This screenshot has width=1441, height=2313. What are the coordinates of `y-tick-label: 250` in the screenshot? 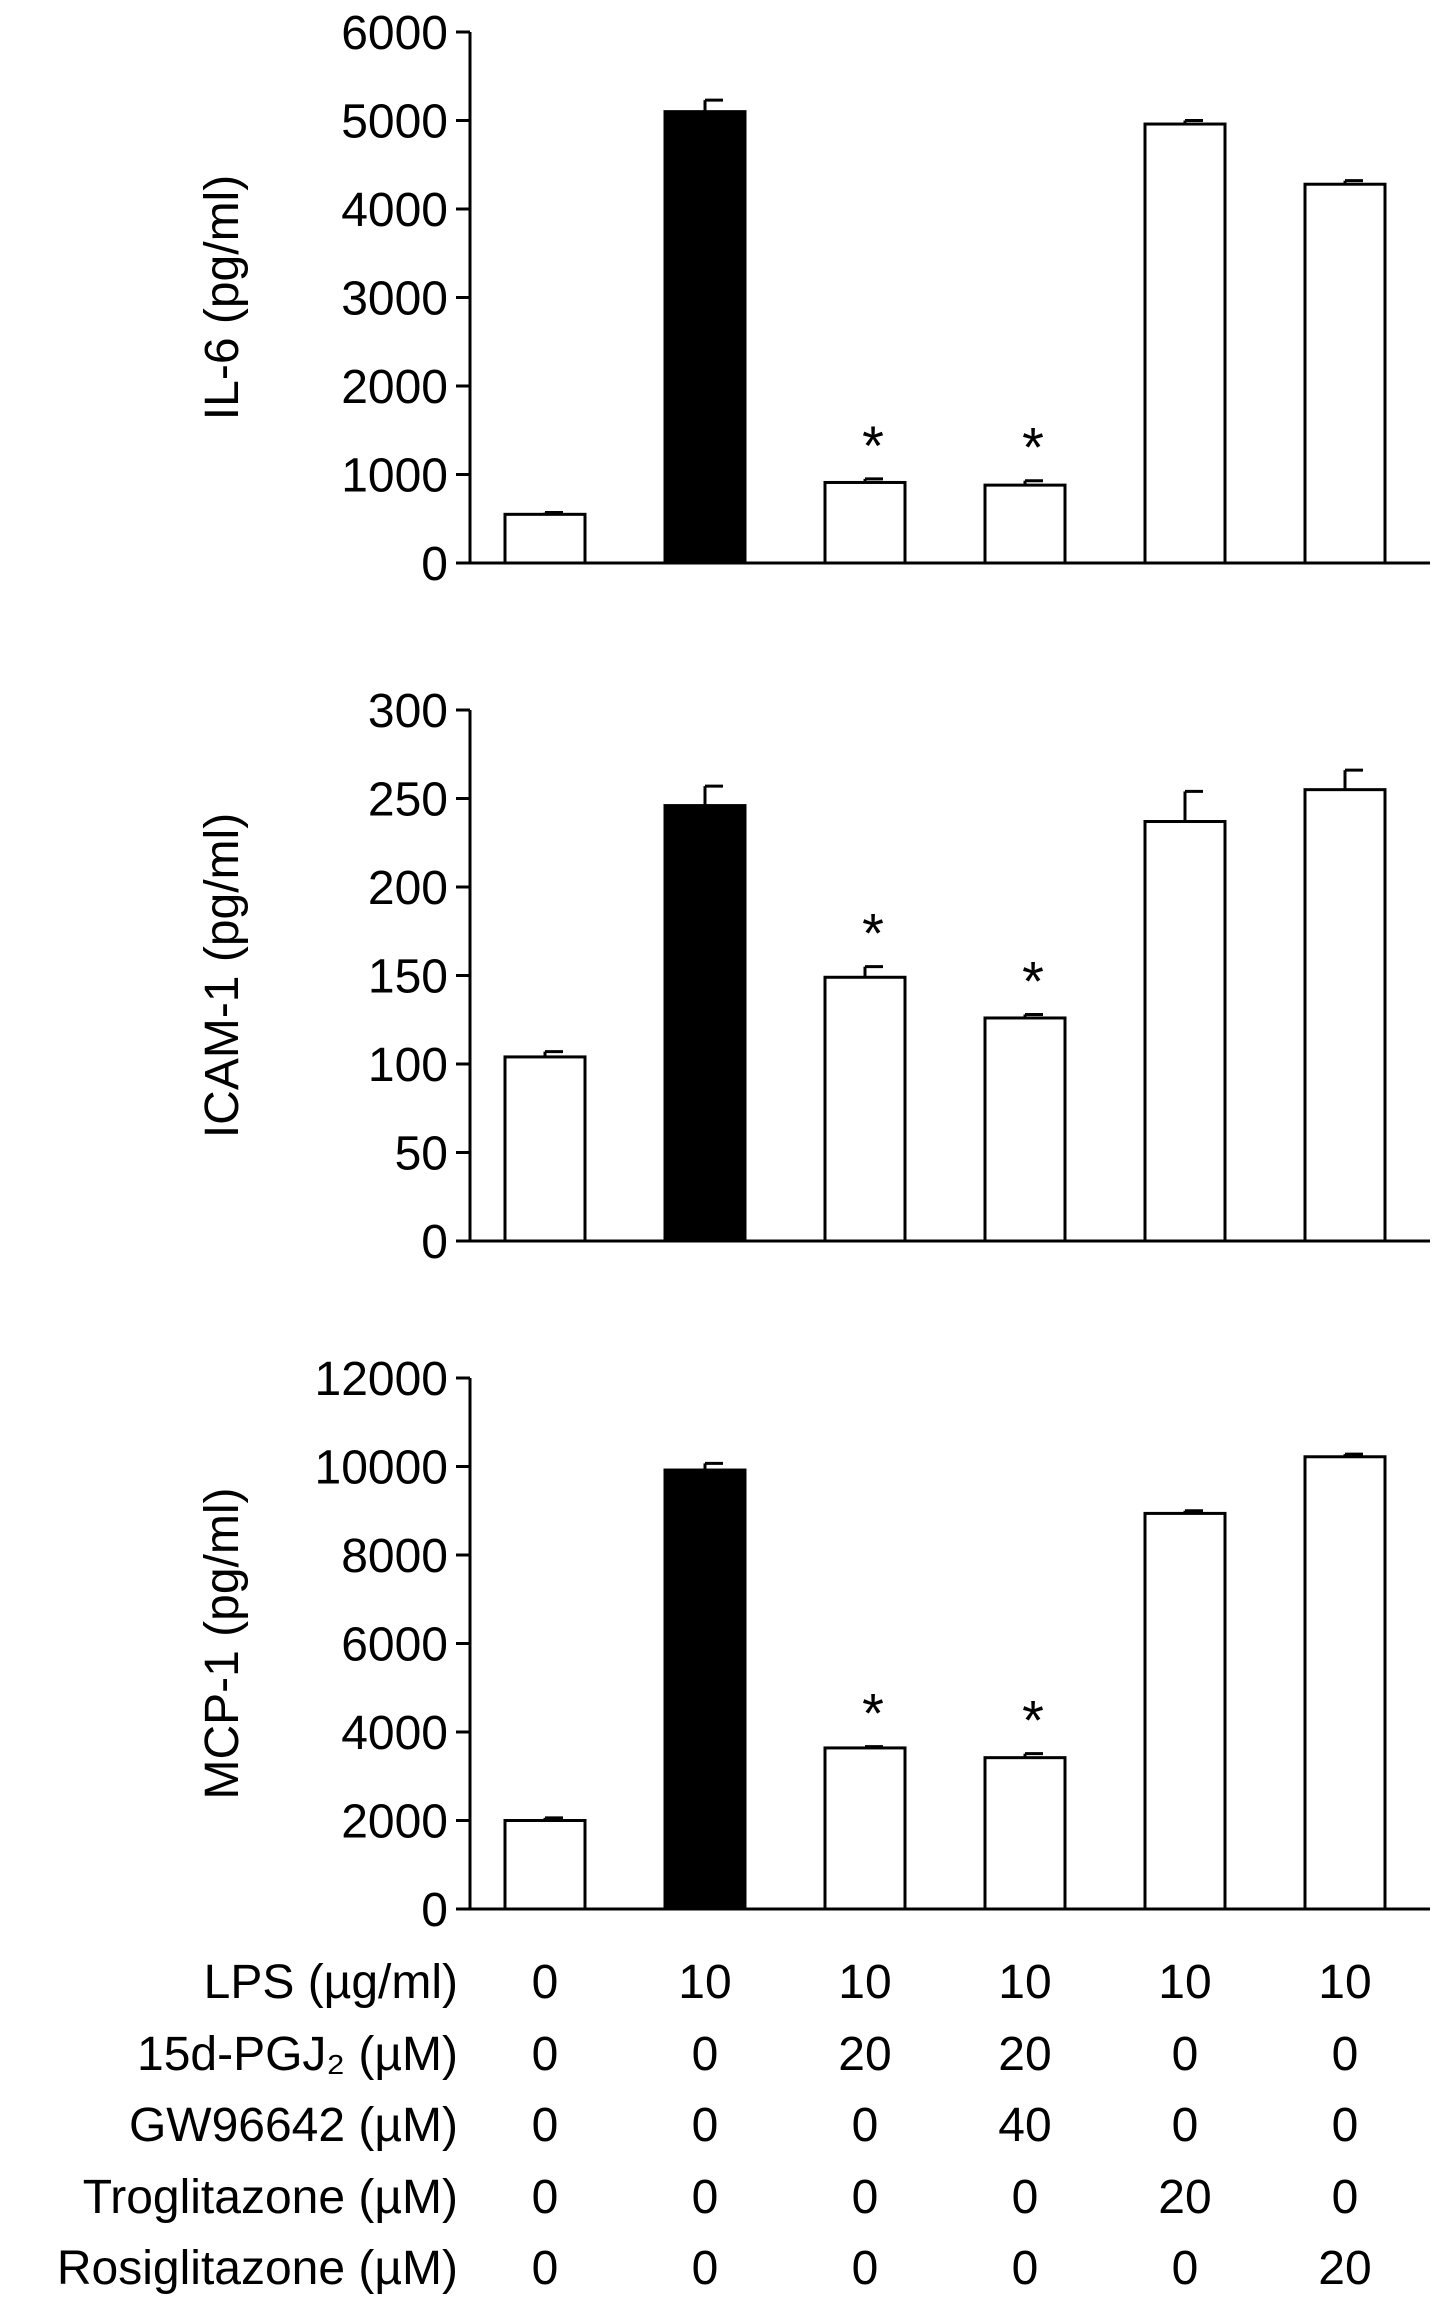 It's located at (408, 800).